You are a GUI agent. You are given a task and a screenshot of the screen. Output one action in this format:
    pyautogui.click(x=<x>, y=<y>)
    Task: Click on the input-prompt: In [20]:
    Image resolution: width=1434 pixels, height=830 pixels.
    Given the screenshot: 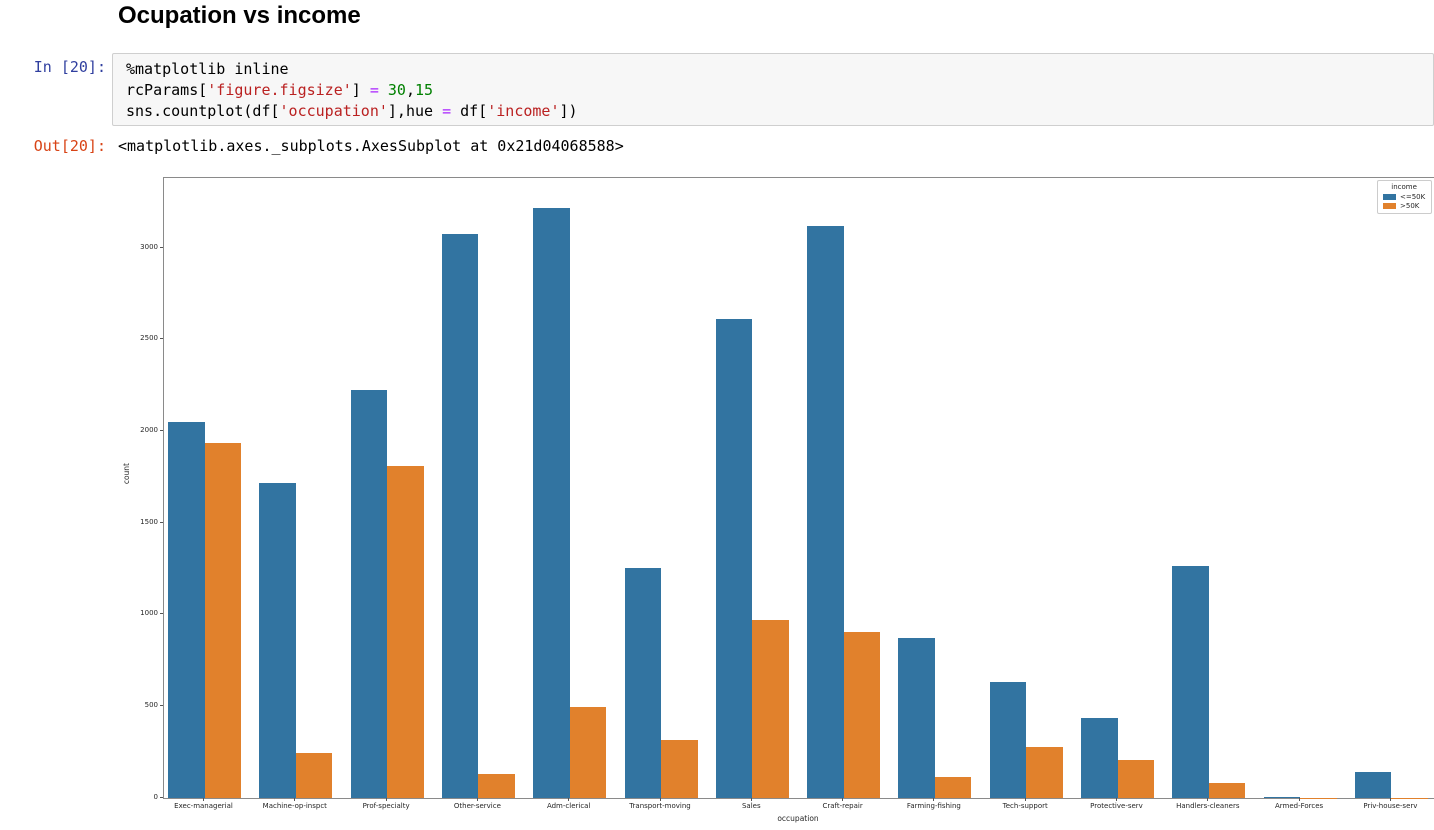 What is the action you would take?
    pyautogui.click(x=69, y=67)
    